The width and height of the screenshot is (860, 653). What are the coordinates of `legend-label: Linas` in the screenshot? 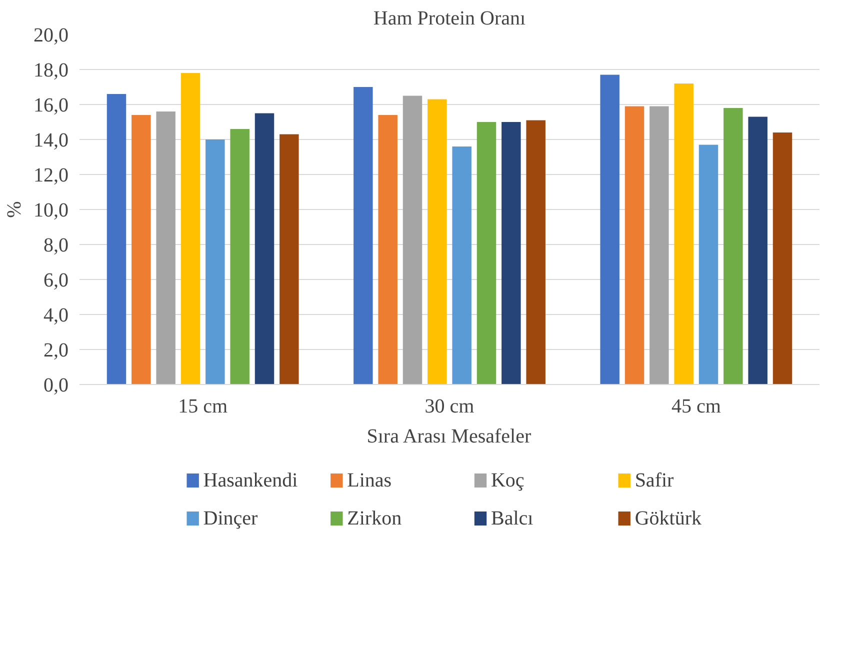 It's located at (369, 481).